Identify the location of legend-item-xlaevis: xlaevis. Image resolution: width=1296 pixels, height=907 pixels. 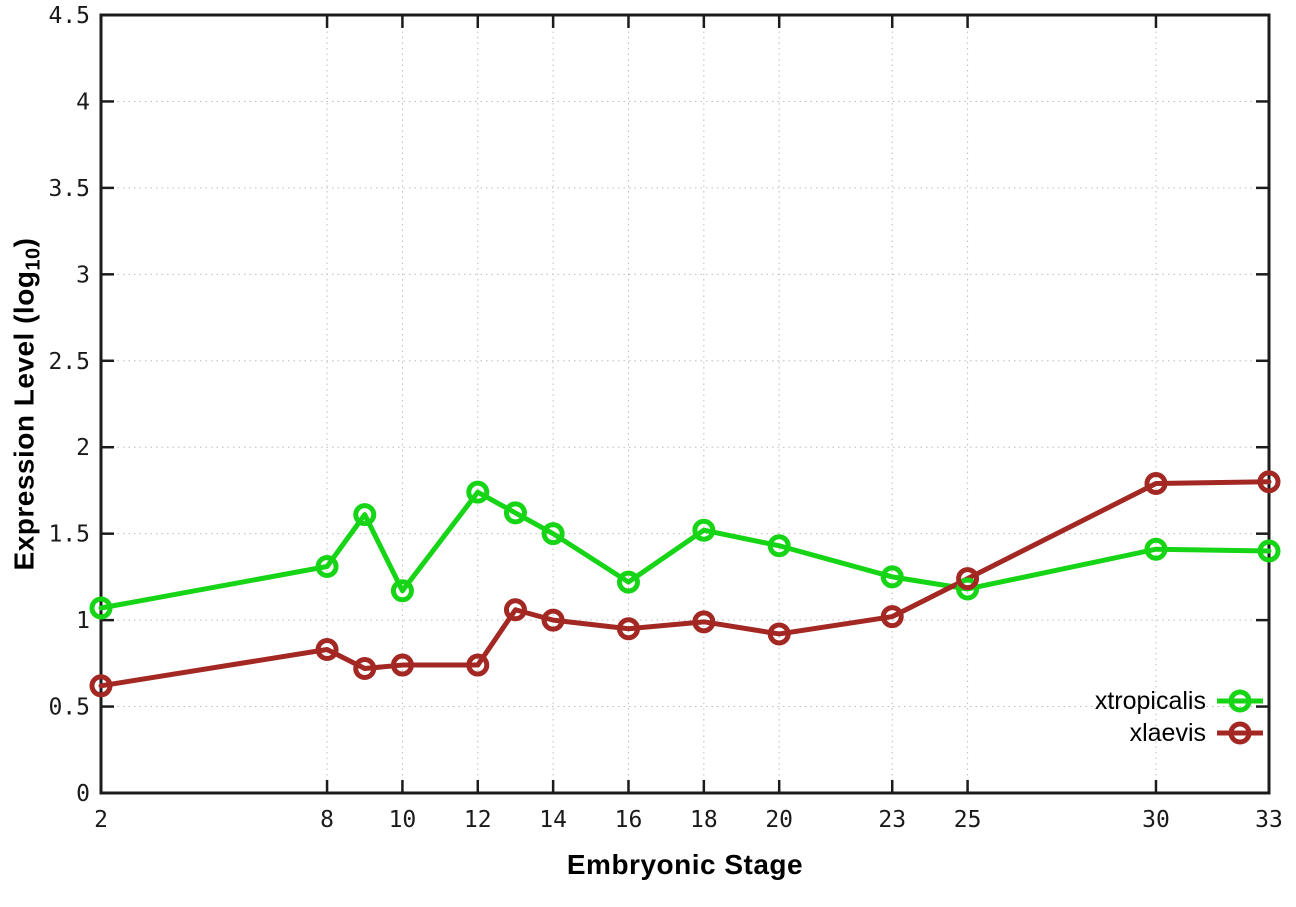
(1197, 733).